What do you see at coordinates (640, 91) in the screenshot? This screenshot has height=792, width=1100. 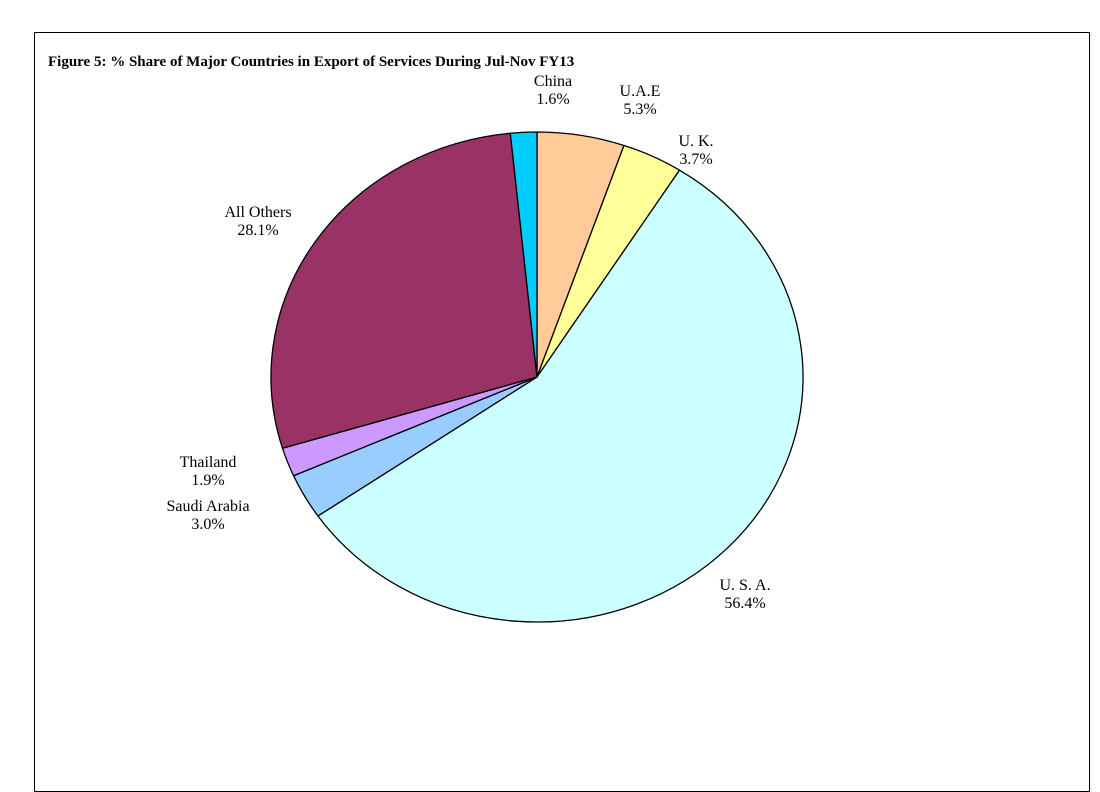 I see `slice-name-label: U.A.E` at bounding box center [640, 91].